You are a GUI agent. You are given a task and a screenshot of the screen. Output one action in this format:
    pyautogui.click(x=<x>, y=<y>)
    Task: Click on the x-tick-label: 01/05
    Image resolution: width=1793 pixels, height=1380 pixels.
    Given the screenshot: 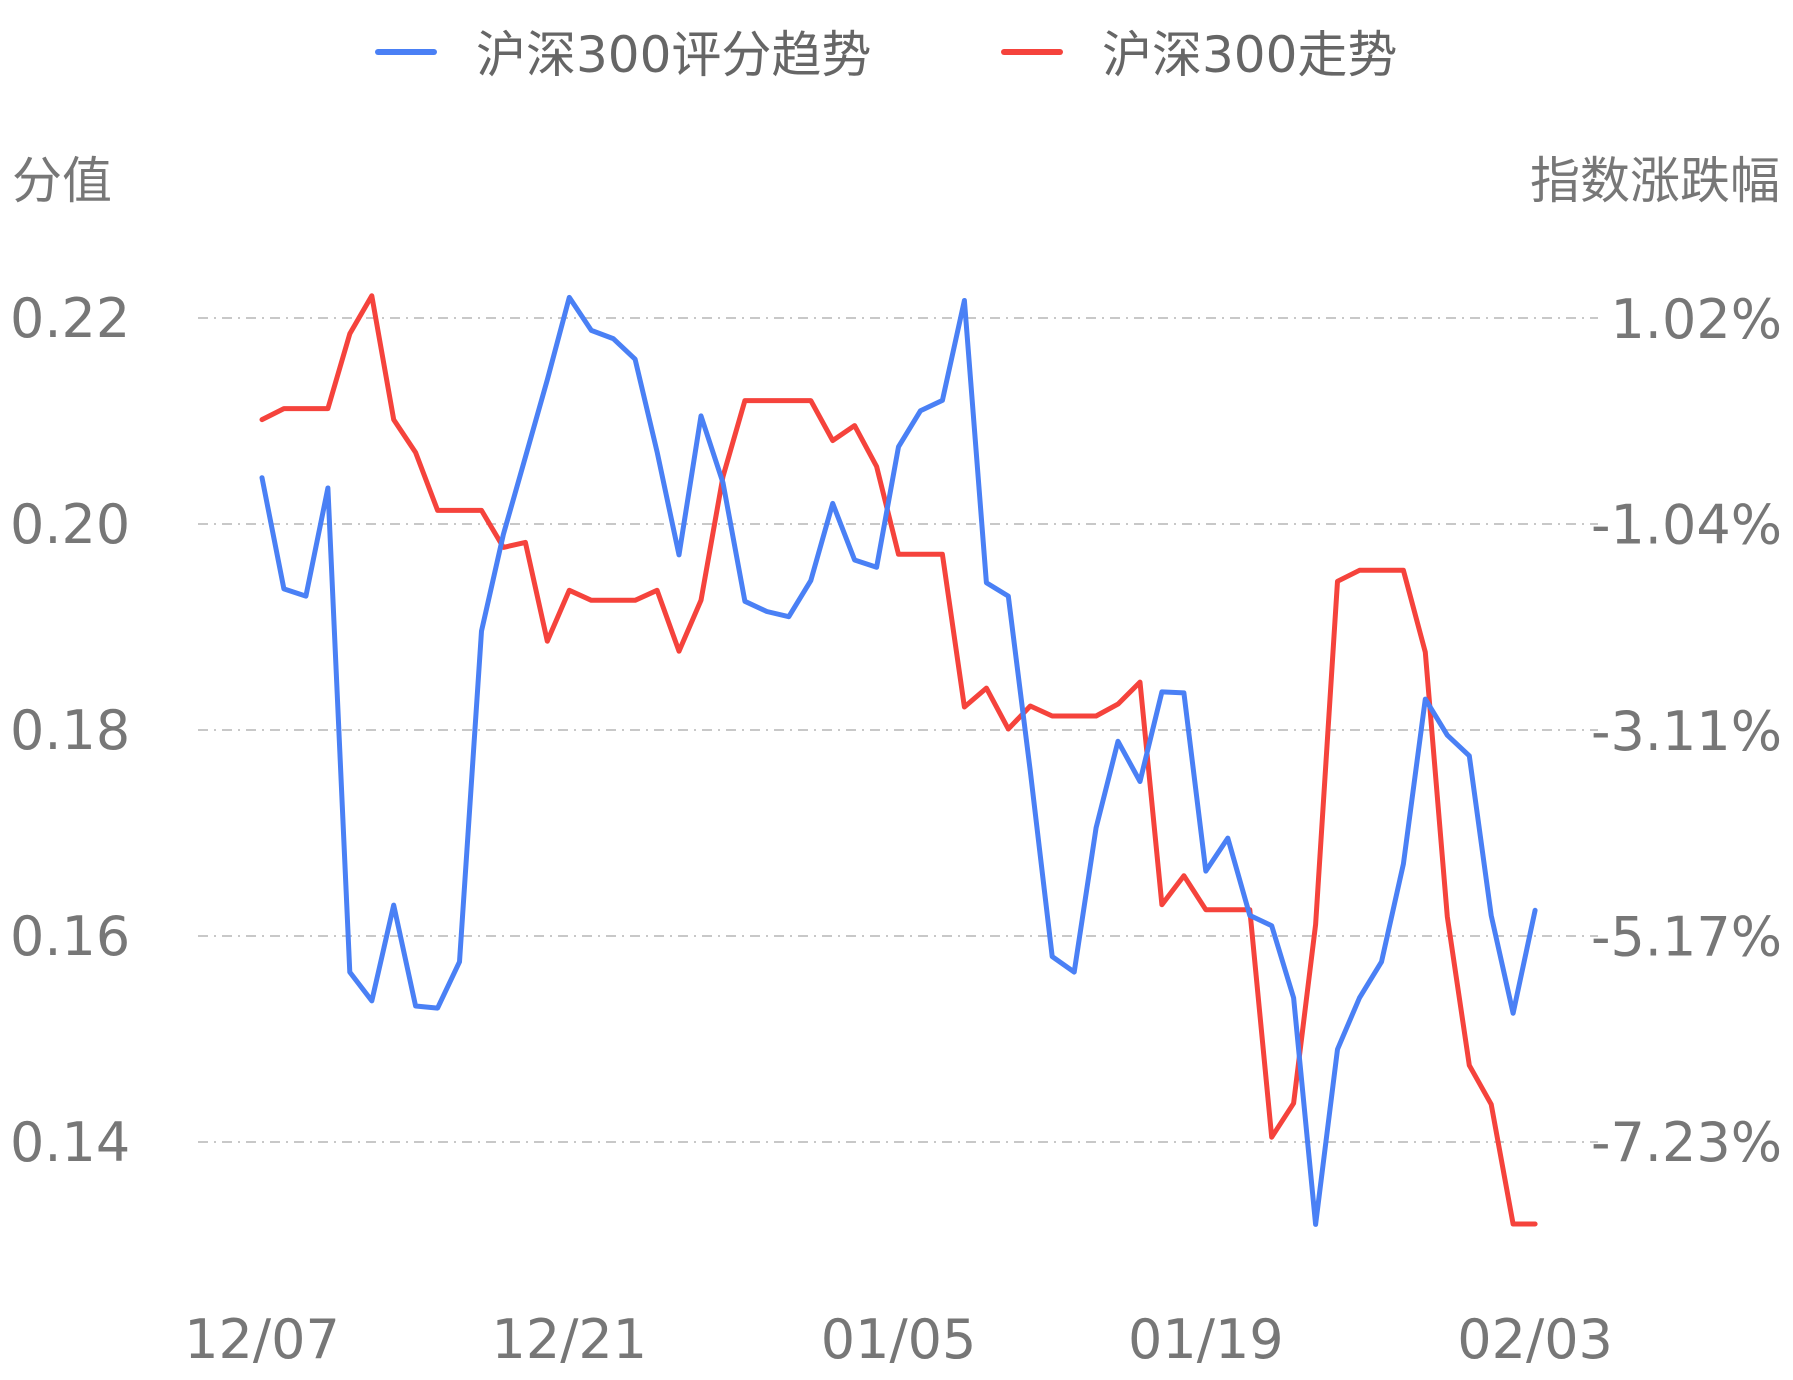 What is the action you would take?
    pyautogui.click(x=899, y=1339)
    